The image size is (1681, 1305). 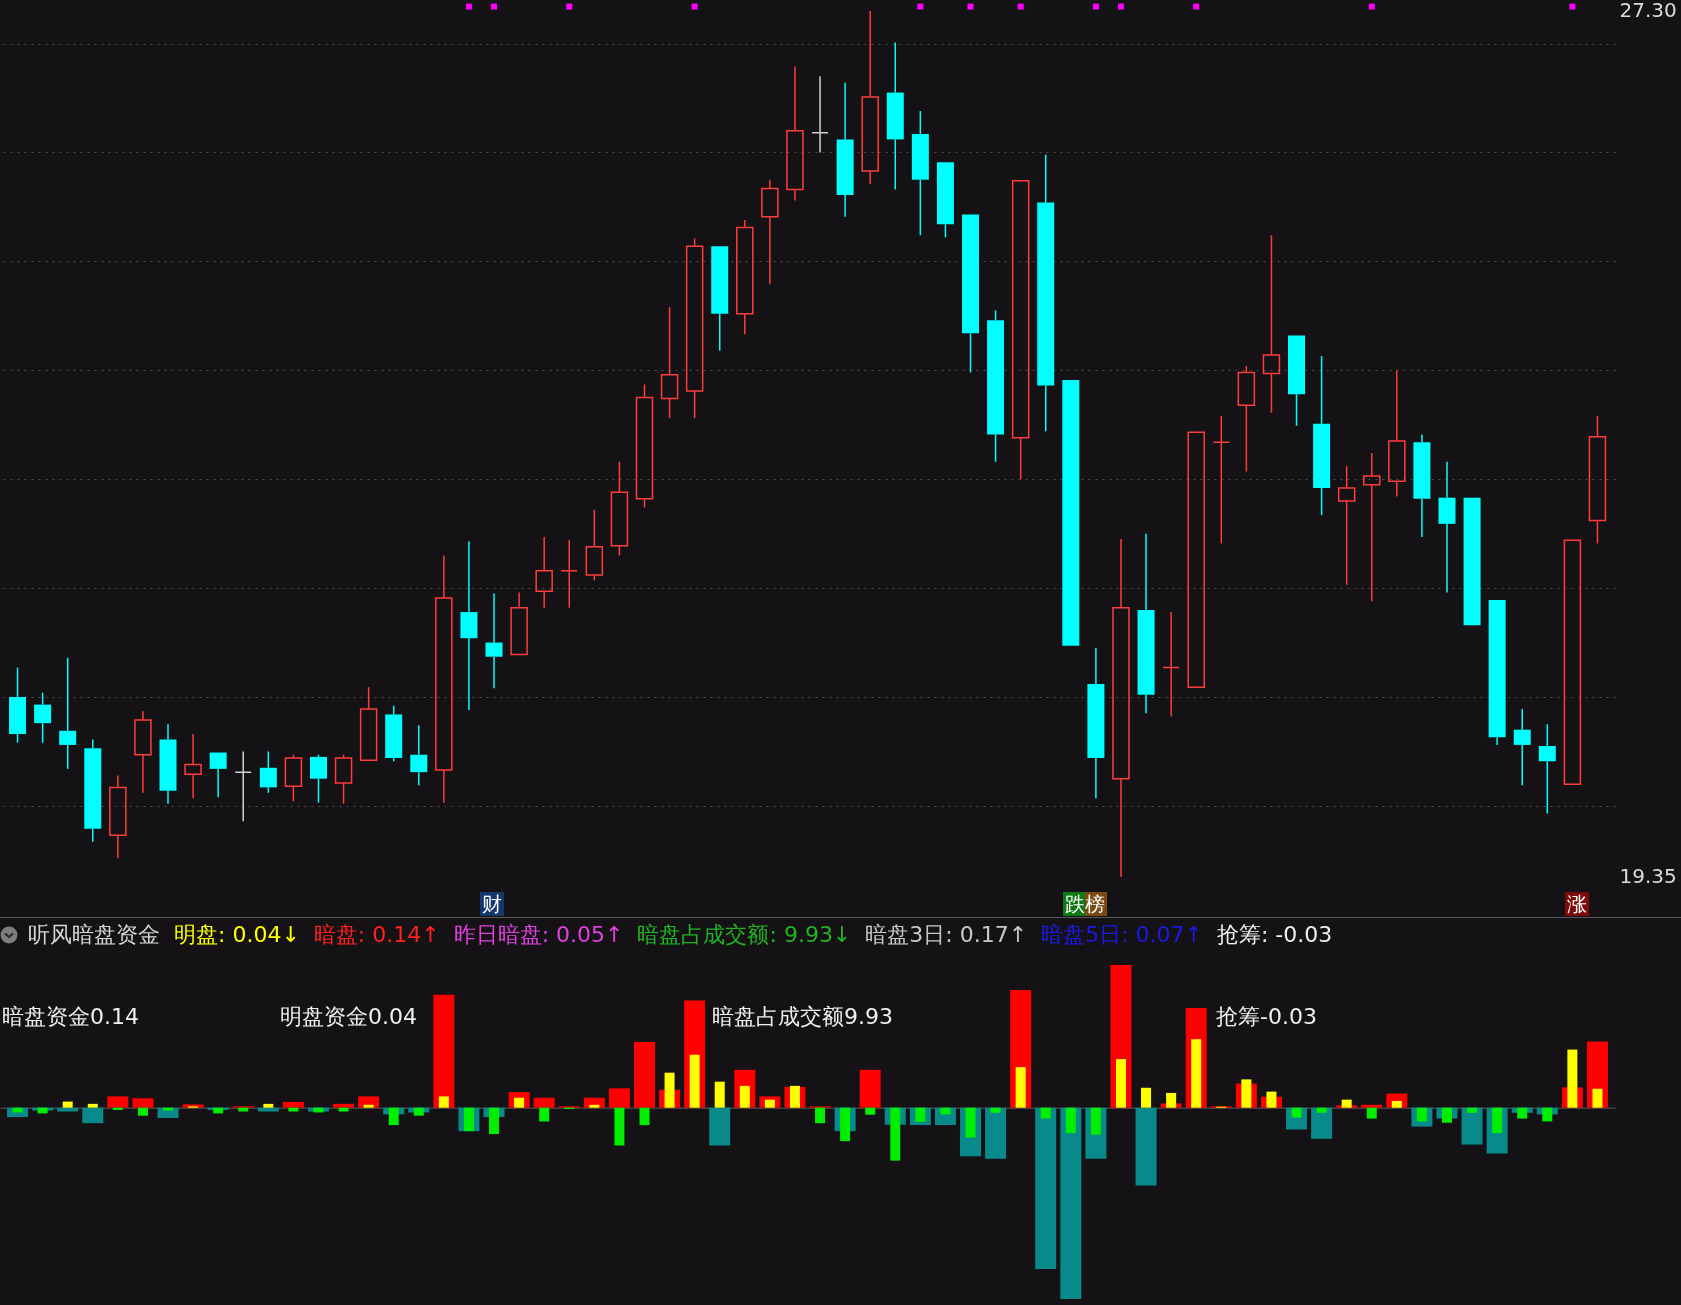 What do you see at coordinates (492, 904) in the screenshot?
I see `annotation: 财` at bounding box center [492, 904].